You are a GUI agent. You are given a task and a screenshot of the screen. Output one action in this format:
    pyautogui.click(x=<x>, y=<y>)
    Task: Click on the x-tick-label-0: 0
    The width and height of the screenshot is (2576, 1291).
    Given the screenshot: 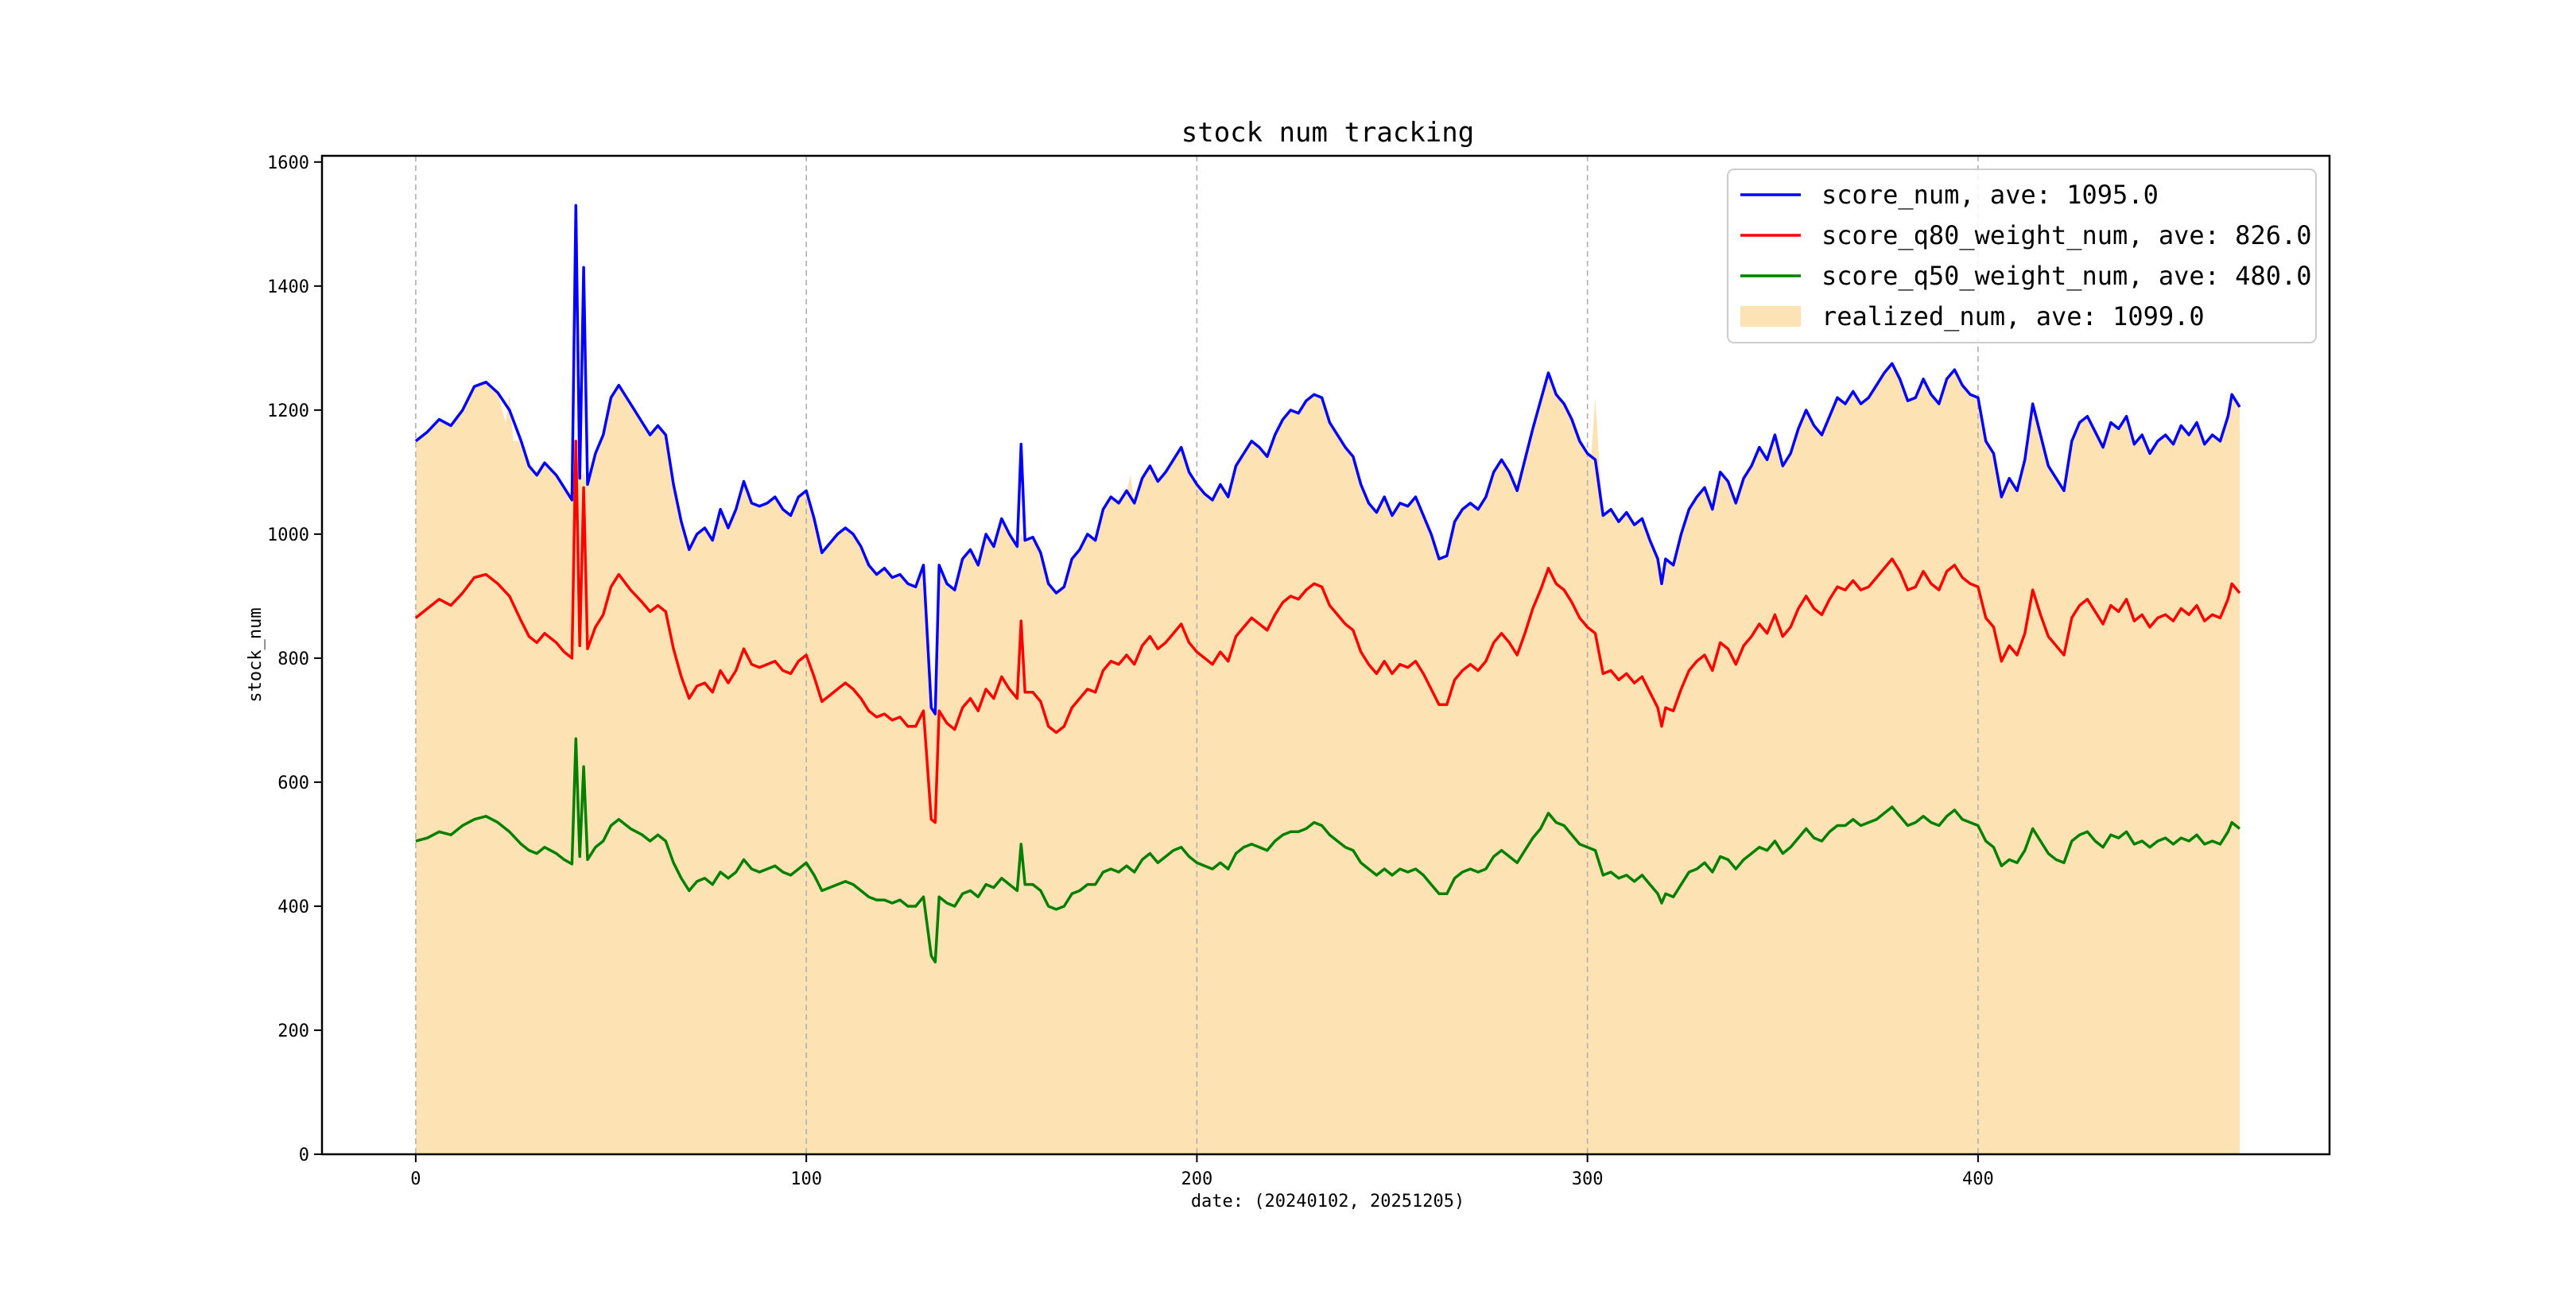 What is the action you would take?
    pyautogui.click(x=416, y=1179)
    